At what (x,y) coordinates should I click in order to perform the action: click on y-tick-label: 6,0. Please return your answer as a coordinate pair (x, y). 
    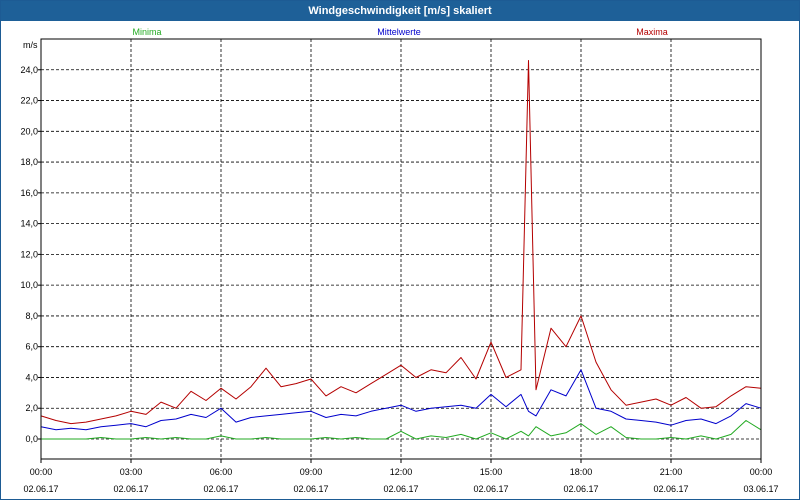
    Looking at the image, I should click on (31, 347).